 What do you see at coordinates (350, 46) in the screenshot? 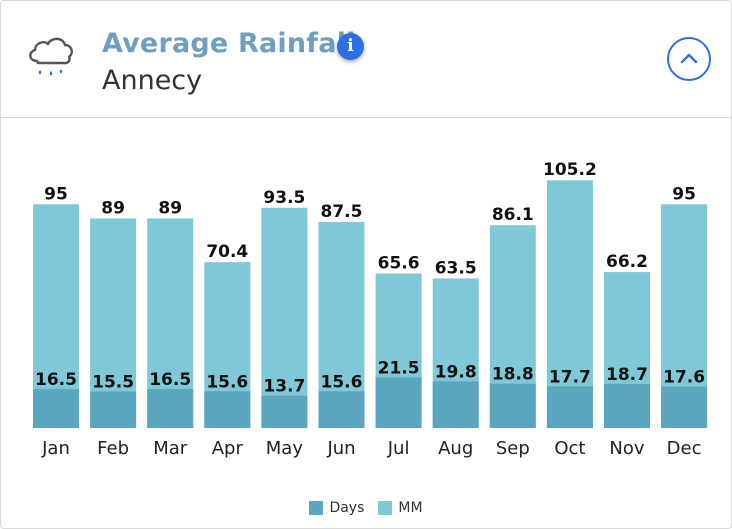
I see `info-icon: i` at bounding box center [350, 46].